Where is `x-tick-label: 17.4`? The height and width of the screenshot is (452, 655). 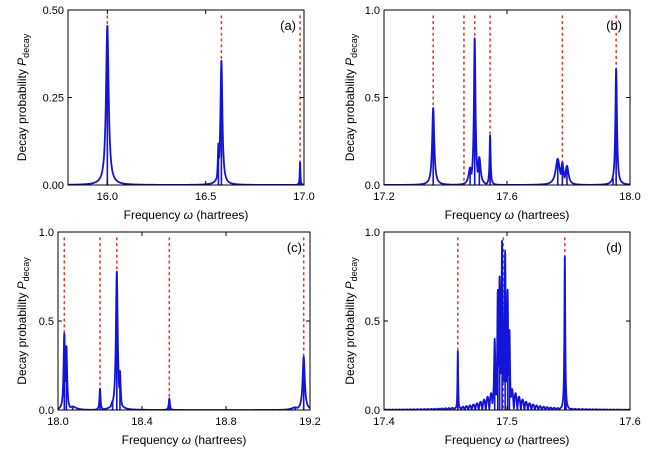 x-tick-label: 17.4 is located at coordinates (383, 422).